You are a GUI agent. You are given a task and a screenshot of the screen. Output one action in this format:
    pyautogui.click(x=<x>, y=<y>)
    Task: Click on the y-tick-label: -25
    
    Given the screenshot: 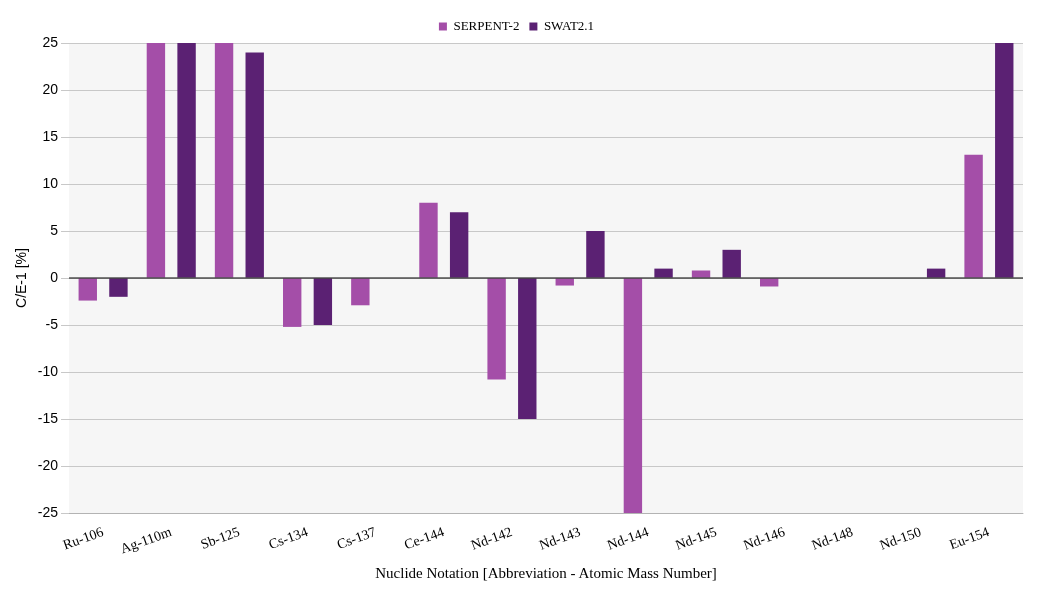 What is the action you would take?
    pyautogui.click(x=48, y=511)
    